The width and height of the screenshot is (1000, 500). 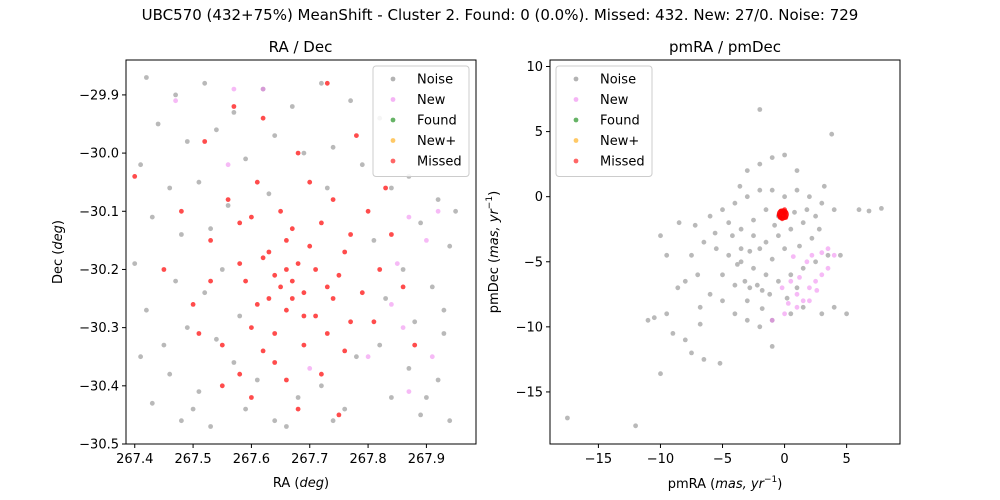 What do you see at coordinates (598, 459) in the screenshot?
I see `x-tick-label: −15` at bounding box center [598, 459].